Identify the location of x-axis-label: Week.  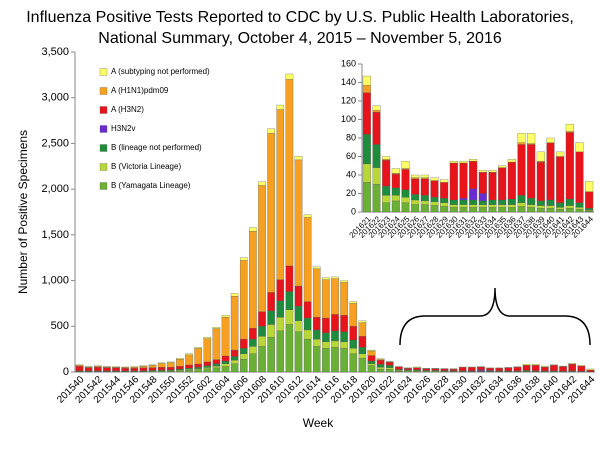
(318, 423).